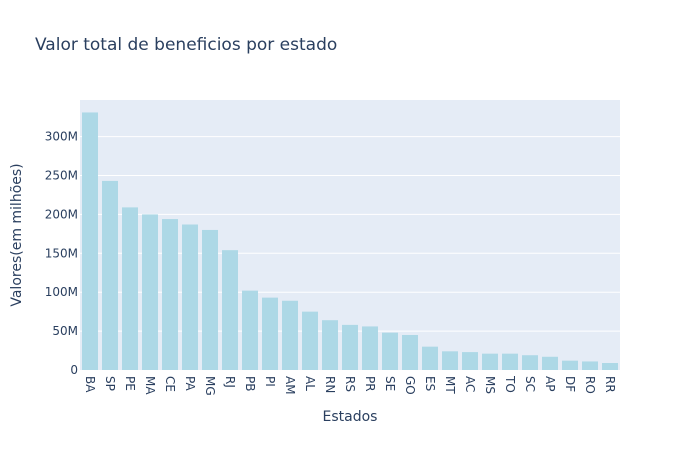 The height and width of the screenshot is (450, 700). What do you see at coordinates (550, 383) in the screenshot?
I see `x-tick-label: AP` at bounding box center [550, 383].